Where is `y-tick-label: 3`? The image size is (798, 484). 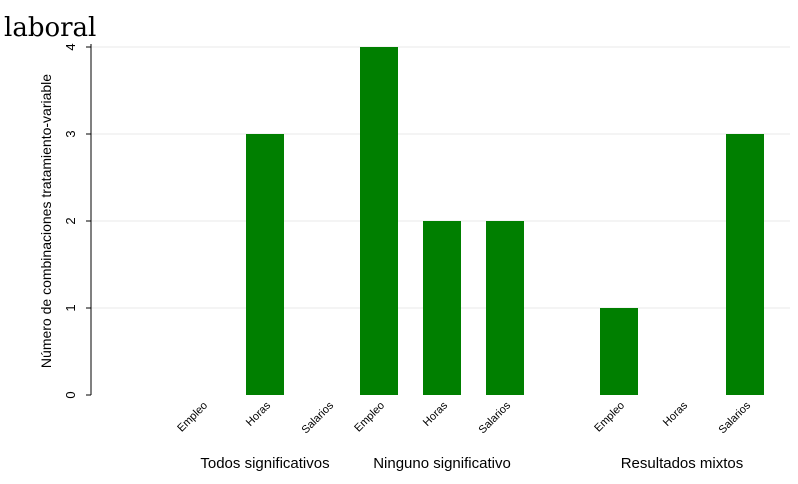
y-tick-label: 3 is located at coordinates (70, 133).